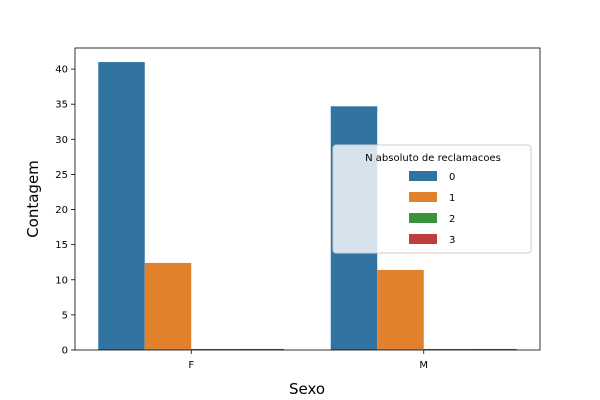 Image resolution: width=600 pixels, height=400 pixels. I want to click on legend-label-3: 3, so click(452, 240).